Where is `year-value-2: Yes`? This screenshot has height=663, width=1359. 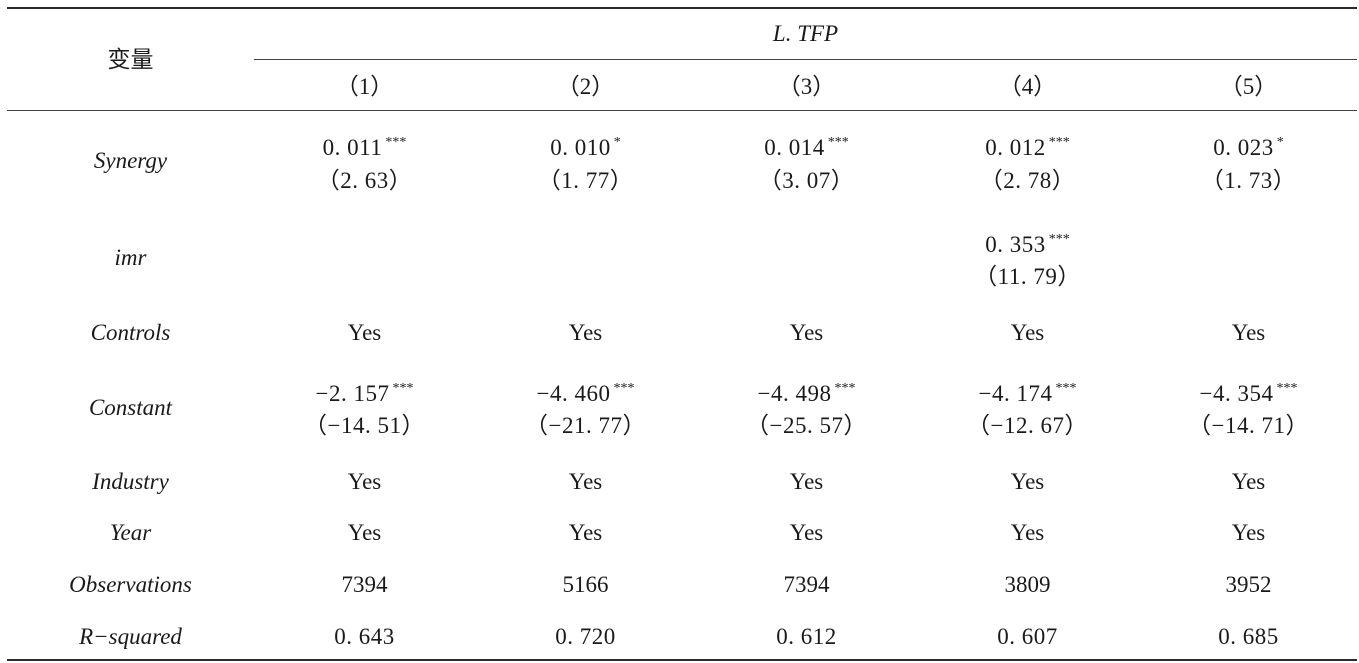 year-value-2: Yes is located at coordinates (585, 532).